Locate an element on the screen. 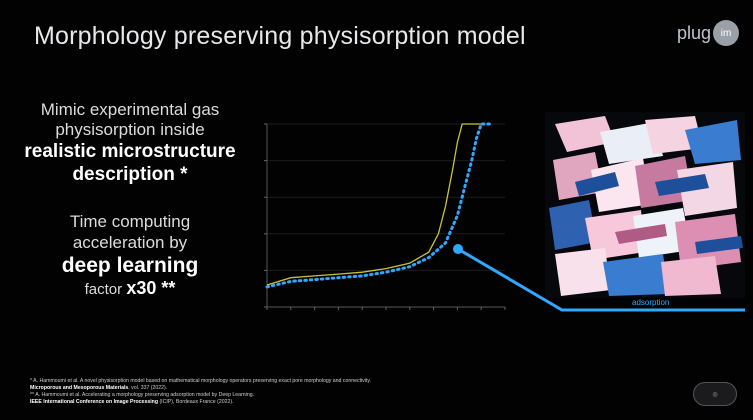 The height and width of the screenshot is (420, 753). text-line-bold: realistic microstructure is located at coordinates (130, 151).